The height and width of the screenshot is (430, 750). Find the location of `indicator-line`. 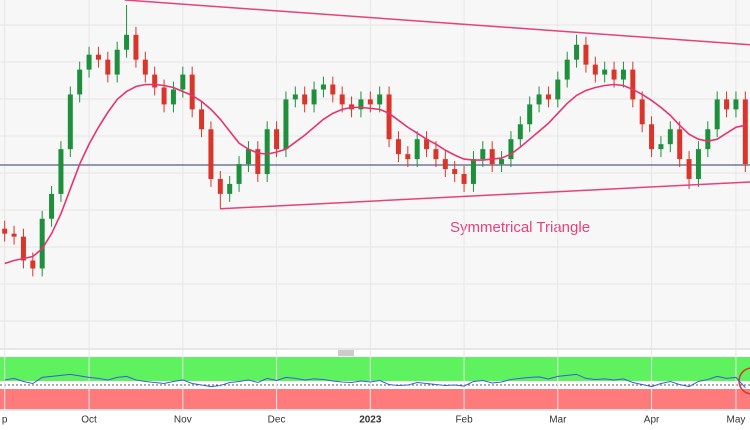

indicator-line is located at coordinates (375, 380).